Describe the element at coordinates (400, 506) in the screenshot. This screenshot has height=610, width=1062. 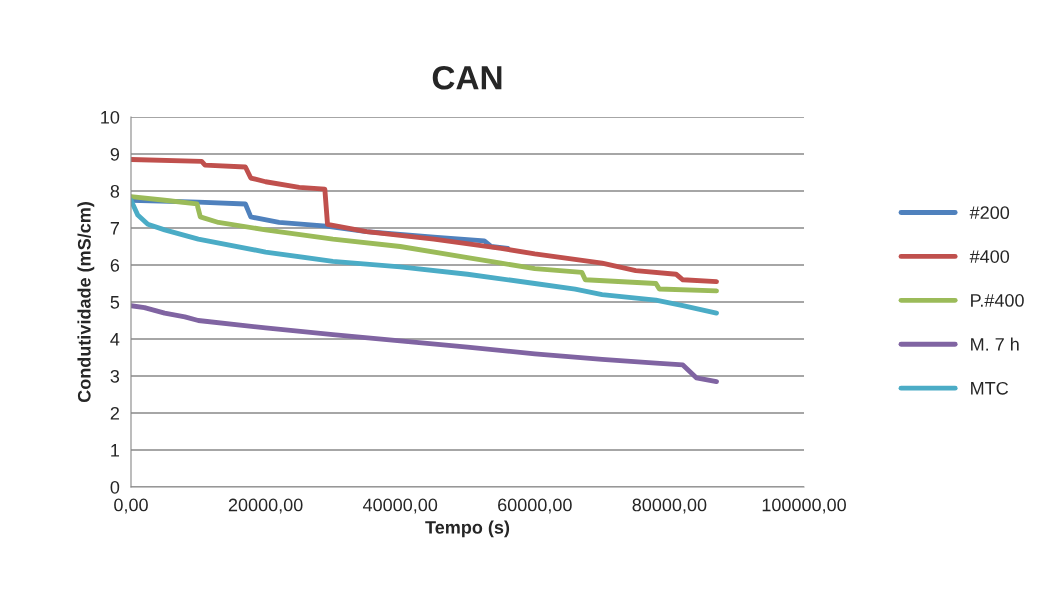
I see `x-tick-label: 40000,00` at that location.